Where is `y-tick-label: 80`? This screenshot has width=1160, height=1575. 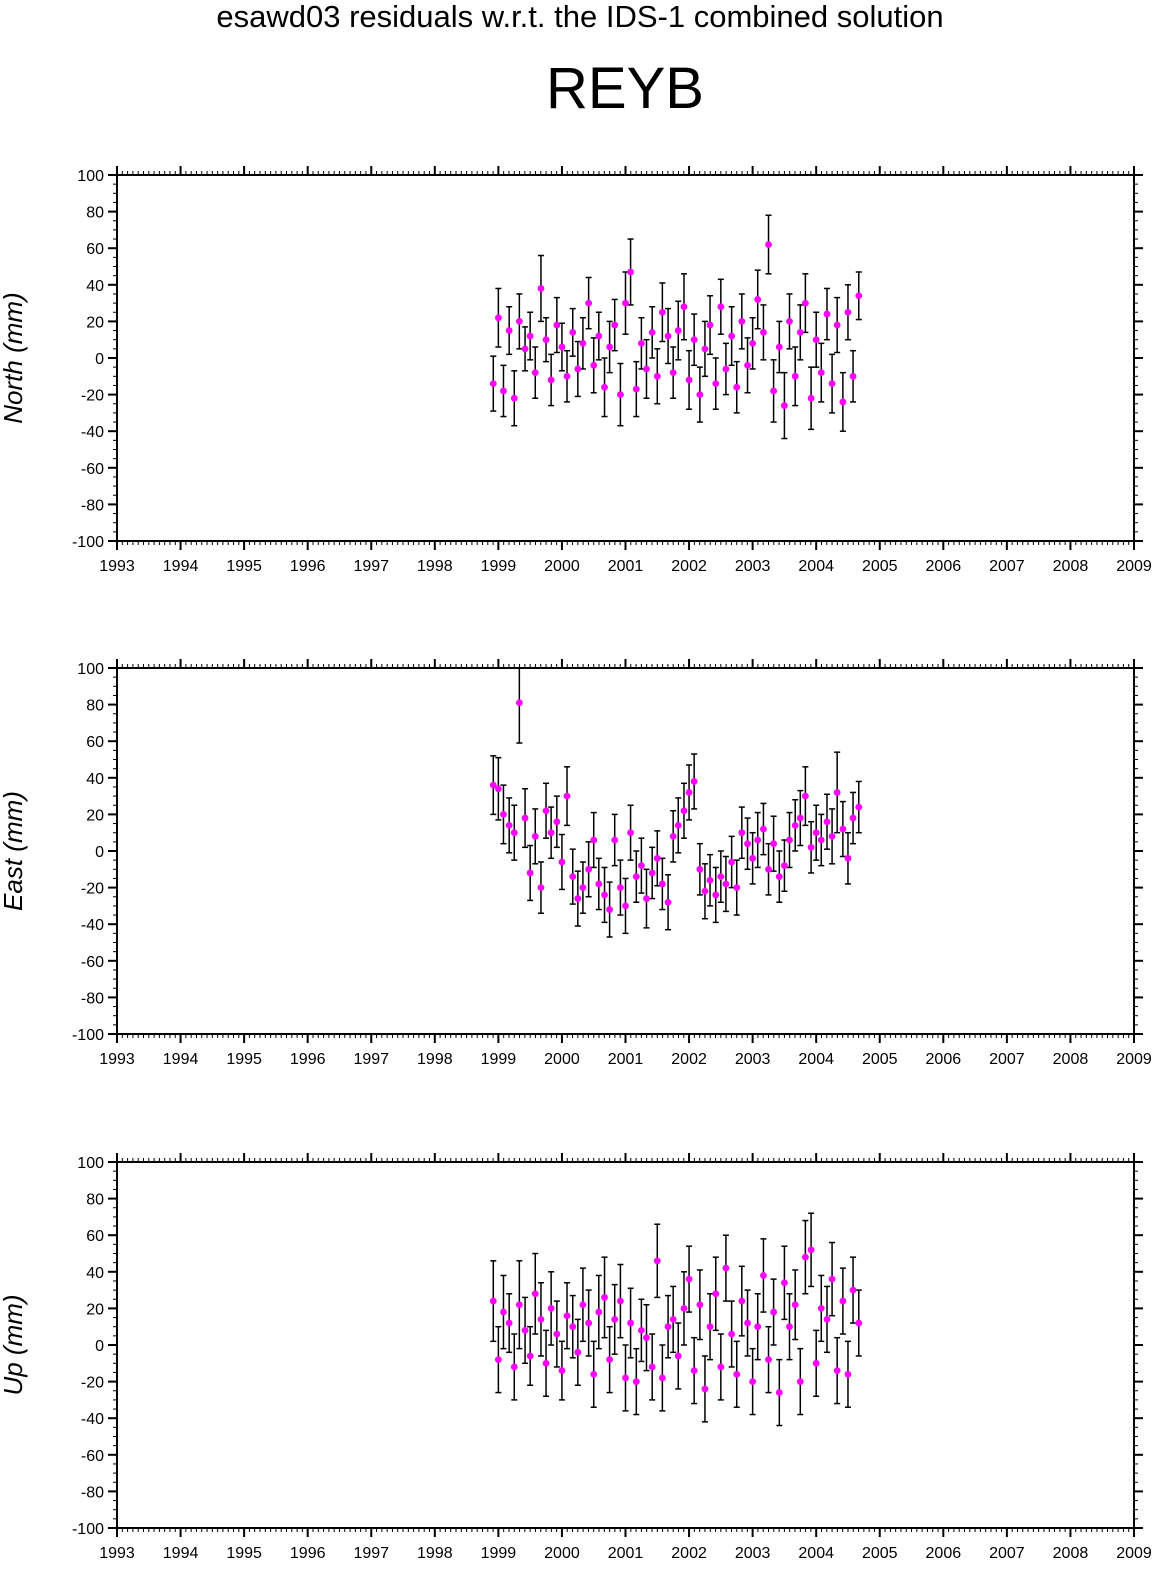 y-tick-label: 80 is located at coordinates (95, 213).